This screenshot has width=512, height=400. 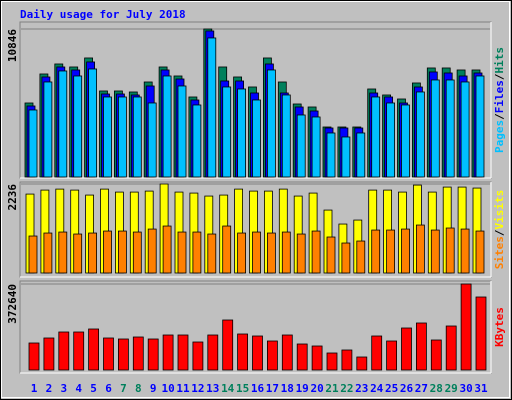 What do you see at coordinates (123, 388) in the screenshot?
I see `x-tick-label: 7` at bounding box center [123, 388].